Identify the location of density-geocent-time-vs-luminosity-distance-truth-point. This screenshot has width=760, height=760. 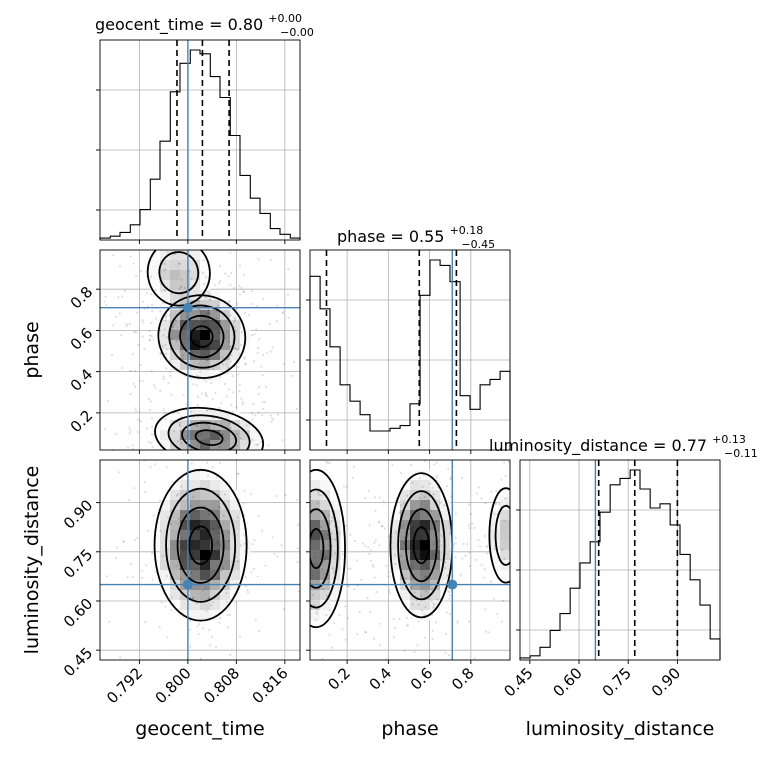
(187, 584).